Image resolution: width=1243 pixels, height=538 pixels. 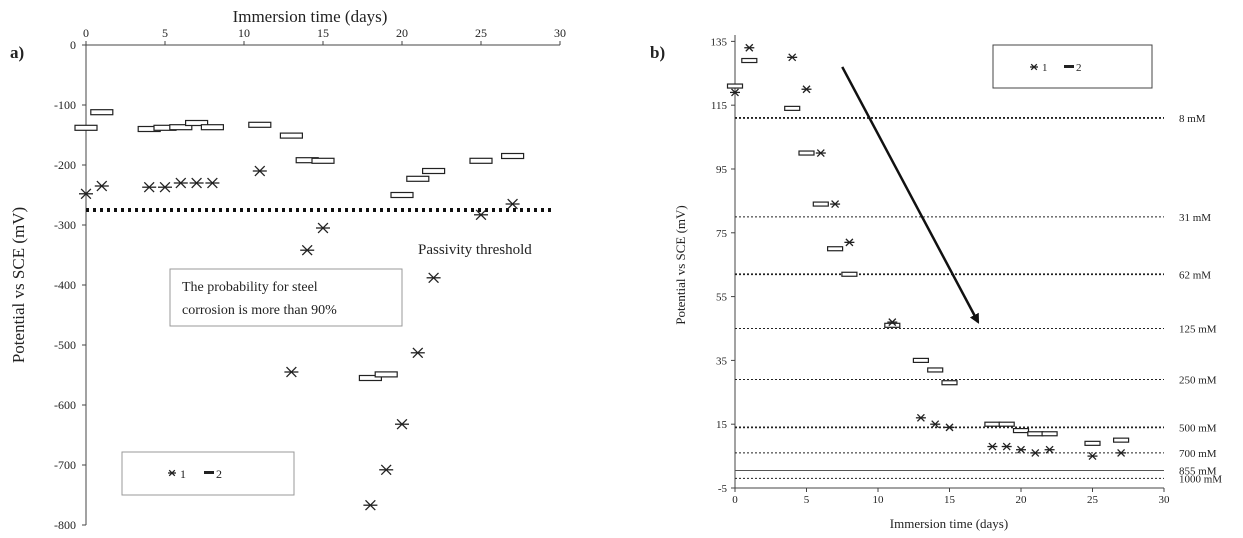 What do you see at coordinates (722, 234) in the screenshot?
I see `panel-b-y-tick-label: 75` at bounding box center [722, 234].